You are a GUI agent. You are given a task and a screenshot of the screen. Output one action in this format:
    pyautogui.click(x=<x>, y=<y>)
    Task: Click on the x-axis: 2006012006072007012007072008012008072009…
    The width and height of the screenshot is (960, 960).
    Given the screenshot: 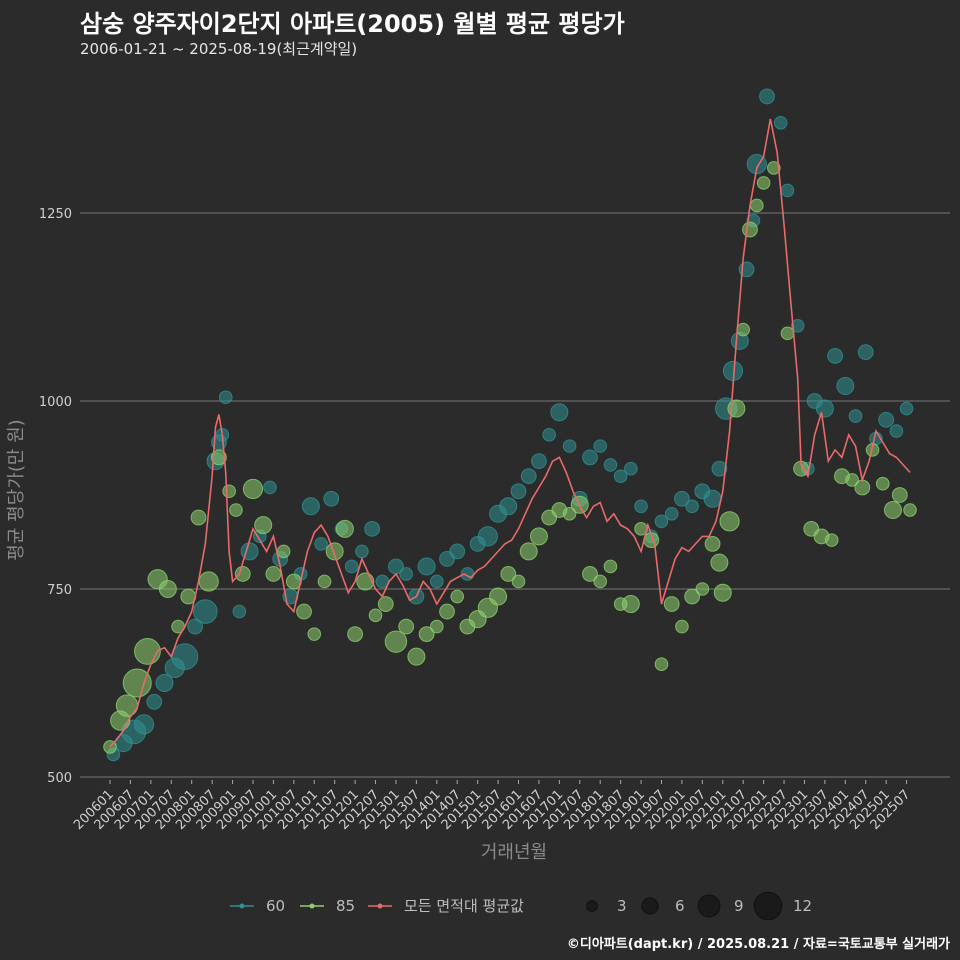 What is the action you would take?
    pyautogui.click(x=492, y=806)
    